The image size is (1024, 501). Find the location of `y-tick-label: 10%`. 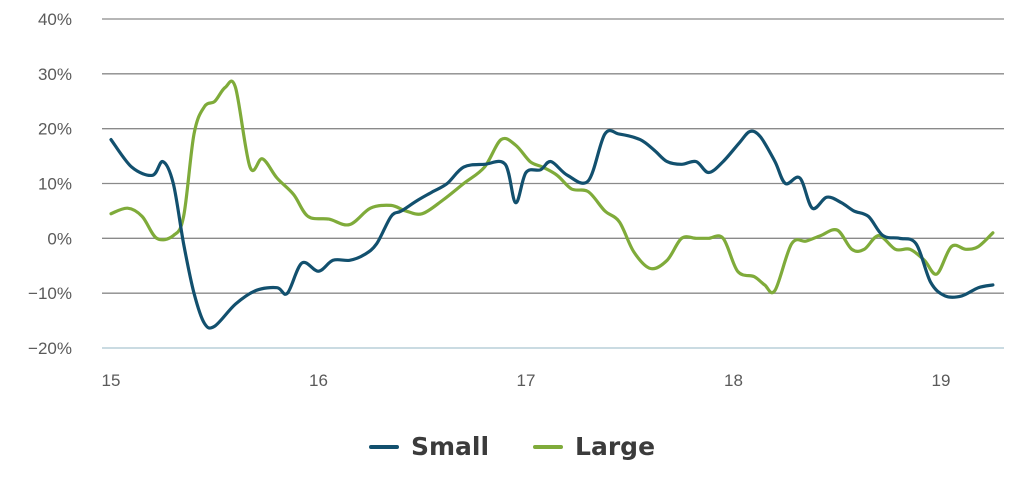

y-tick-label: 10% is located at coordinates (55, 184).